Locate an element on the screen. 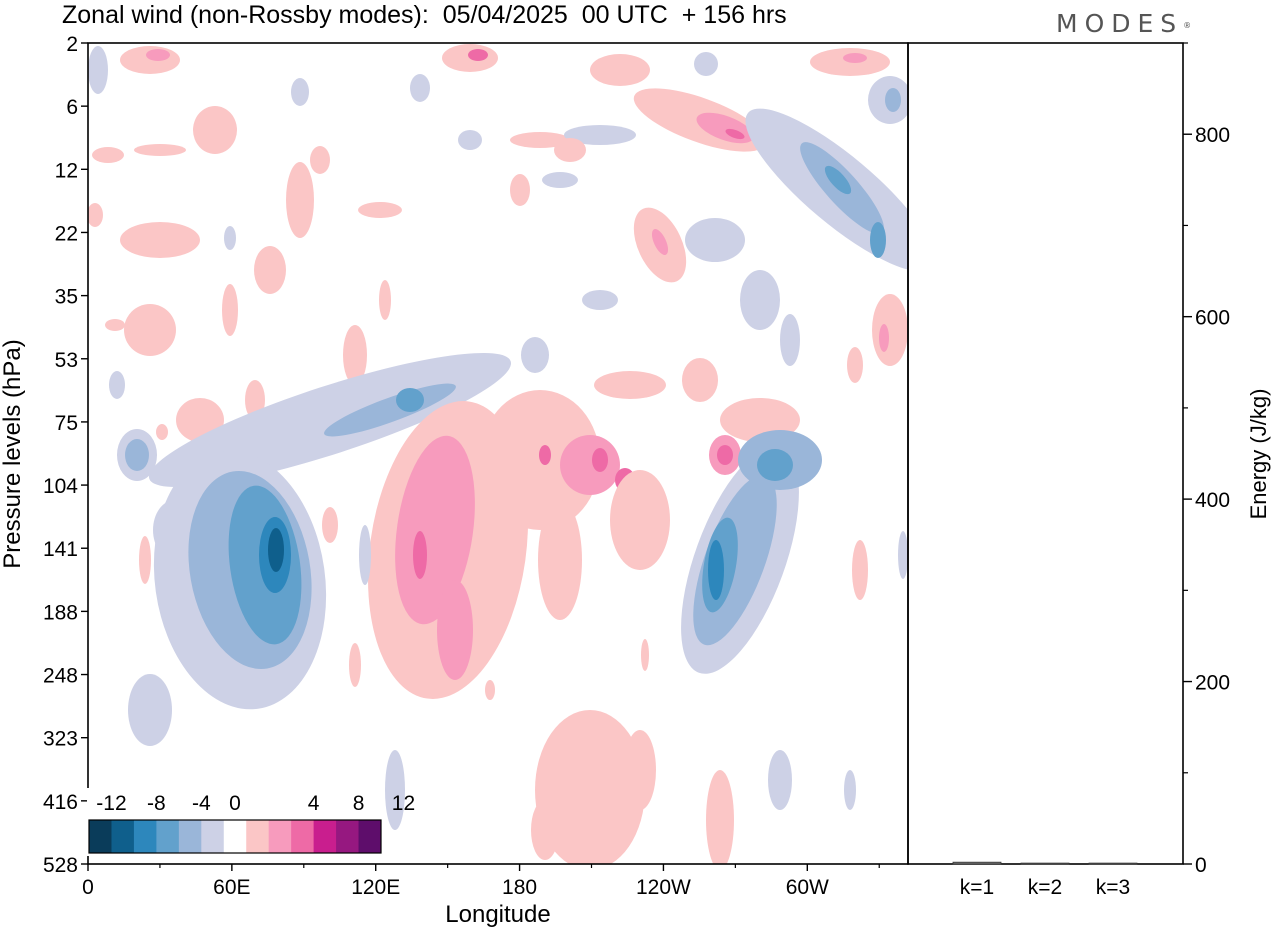 Image resolution: width=1280 pixels, height=930 pixels. feature-negative-95w is located at coordinates (751, 552).